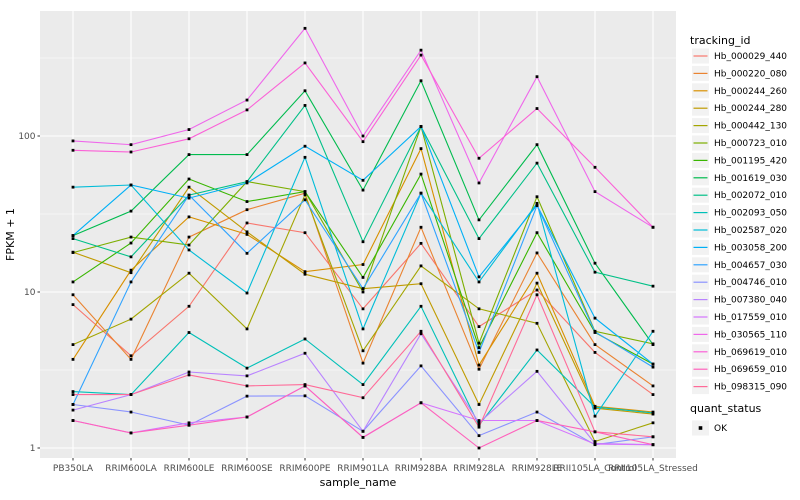 This screenshot has height=500, width=800. What do you see at coordinates (26, 137) in the screenshot?
I see `y-tick-label: 100` at bounding box center [26, 137].